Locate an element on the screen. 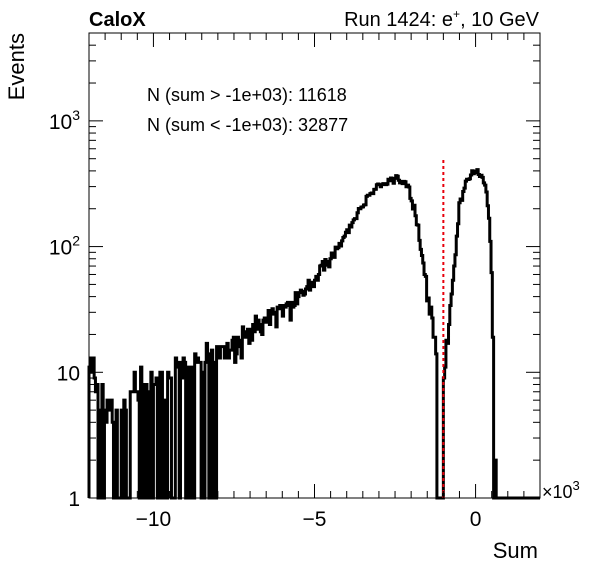  x-tick-label: −10 is located at coordinates (154, 519).